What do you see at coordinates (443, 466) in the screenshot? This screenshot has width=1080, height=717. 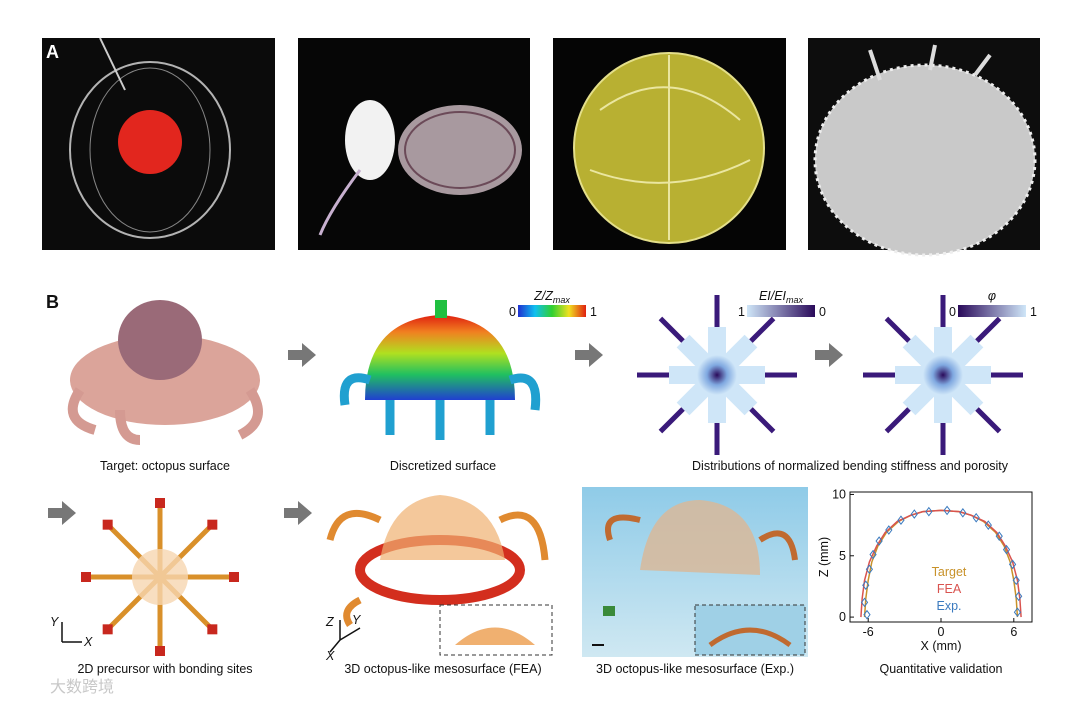 I see `caption: Discretized surface` at bounding box center [443, 466].